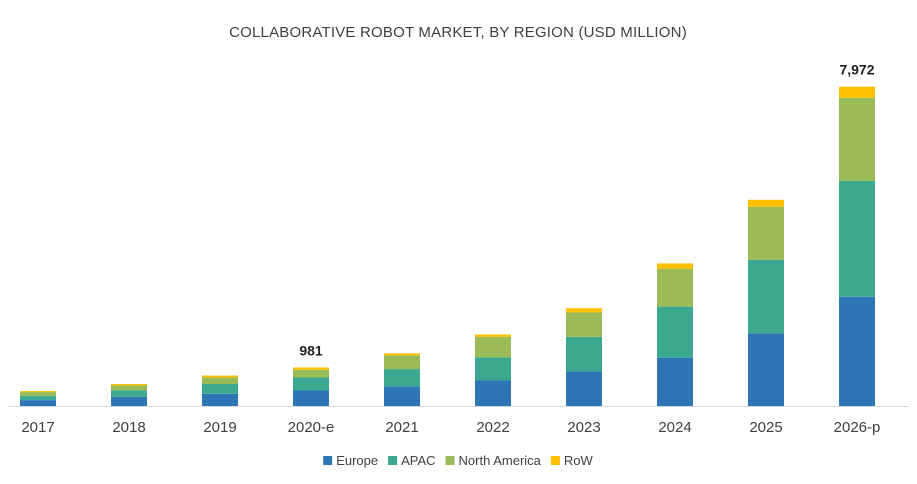 The width and height of the screenshot is (917, 484). Describe the element at coordinates (857, 238) in the screenshot. I see `bar-apac-2026-p` at that location.